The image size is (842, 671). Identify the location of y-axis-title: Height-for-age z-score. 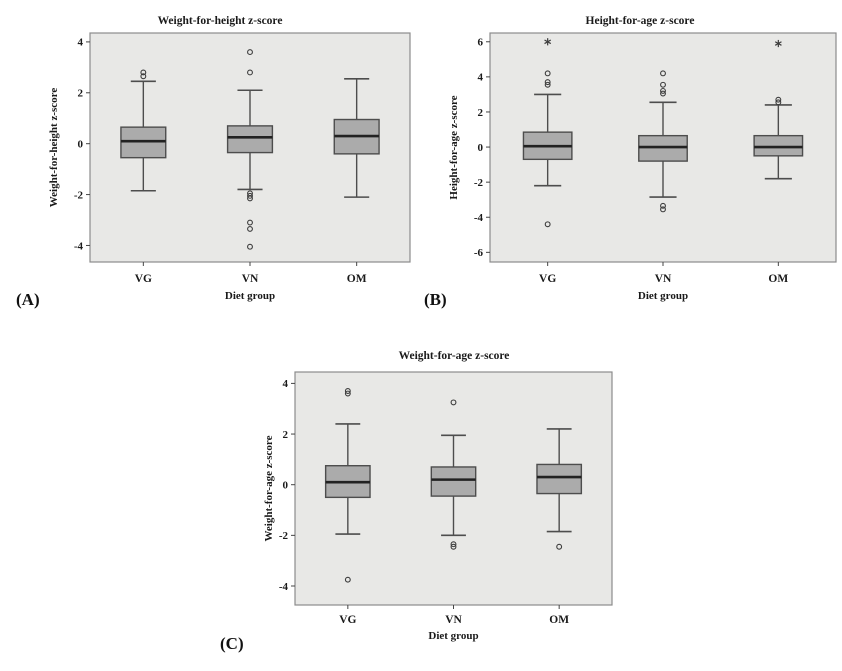
(454, 147).